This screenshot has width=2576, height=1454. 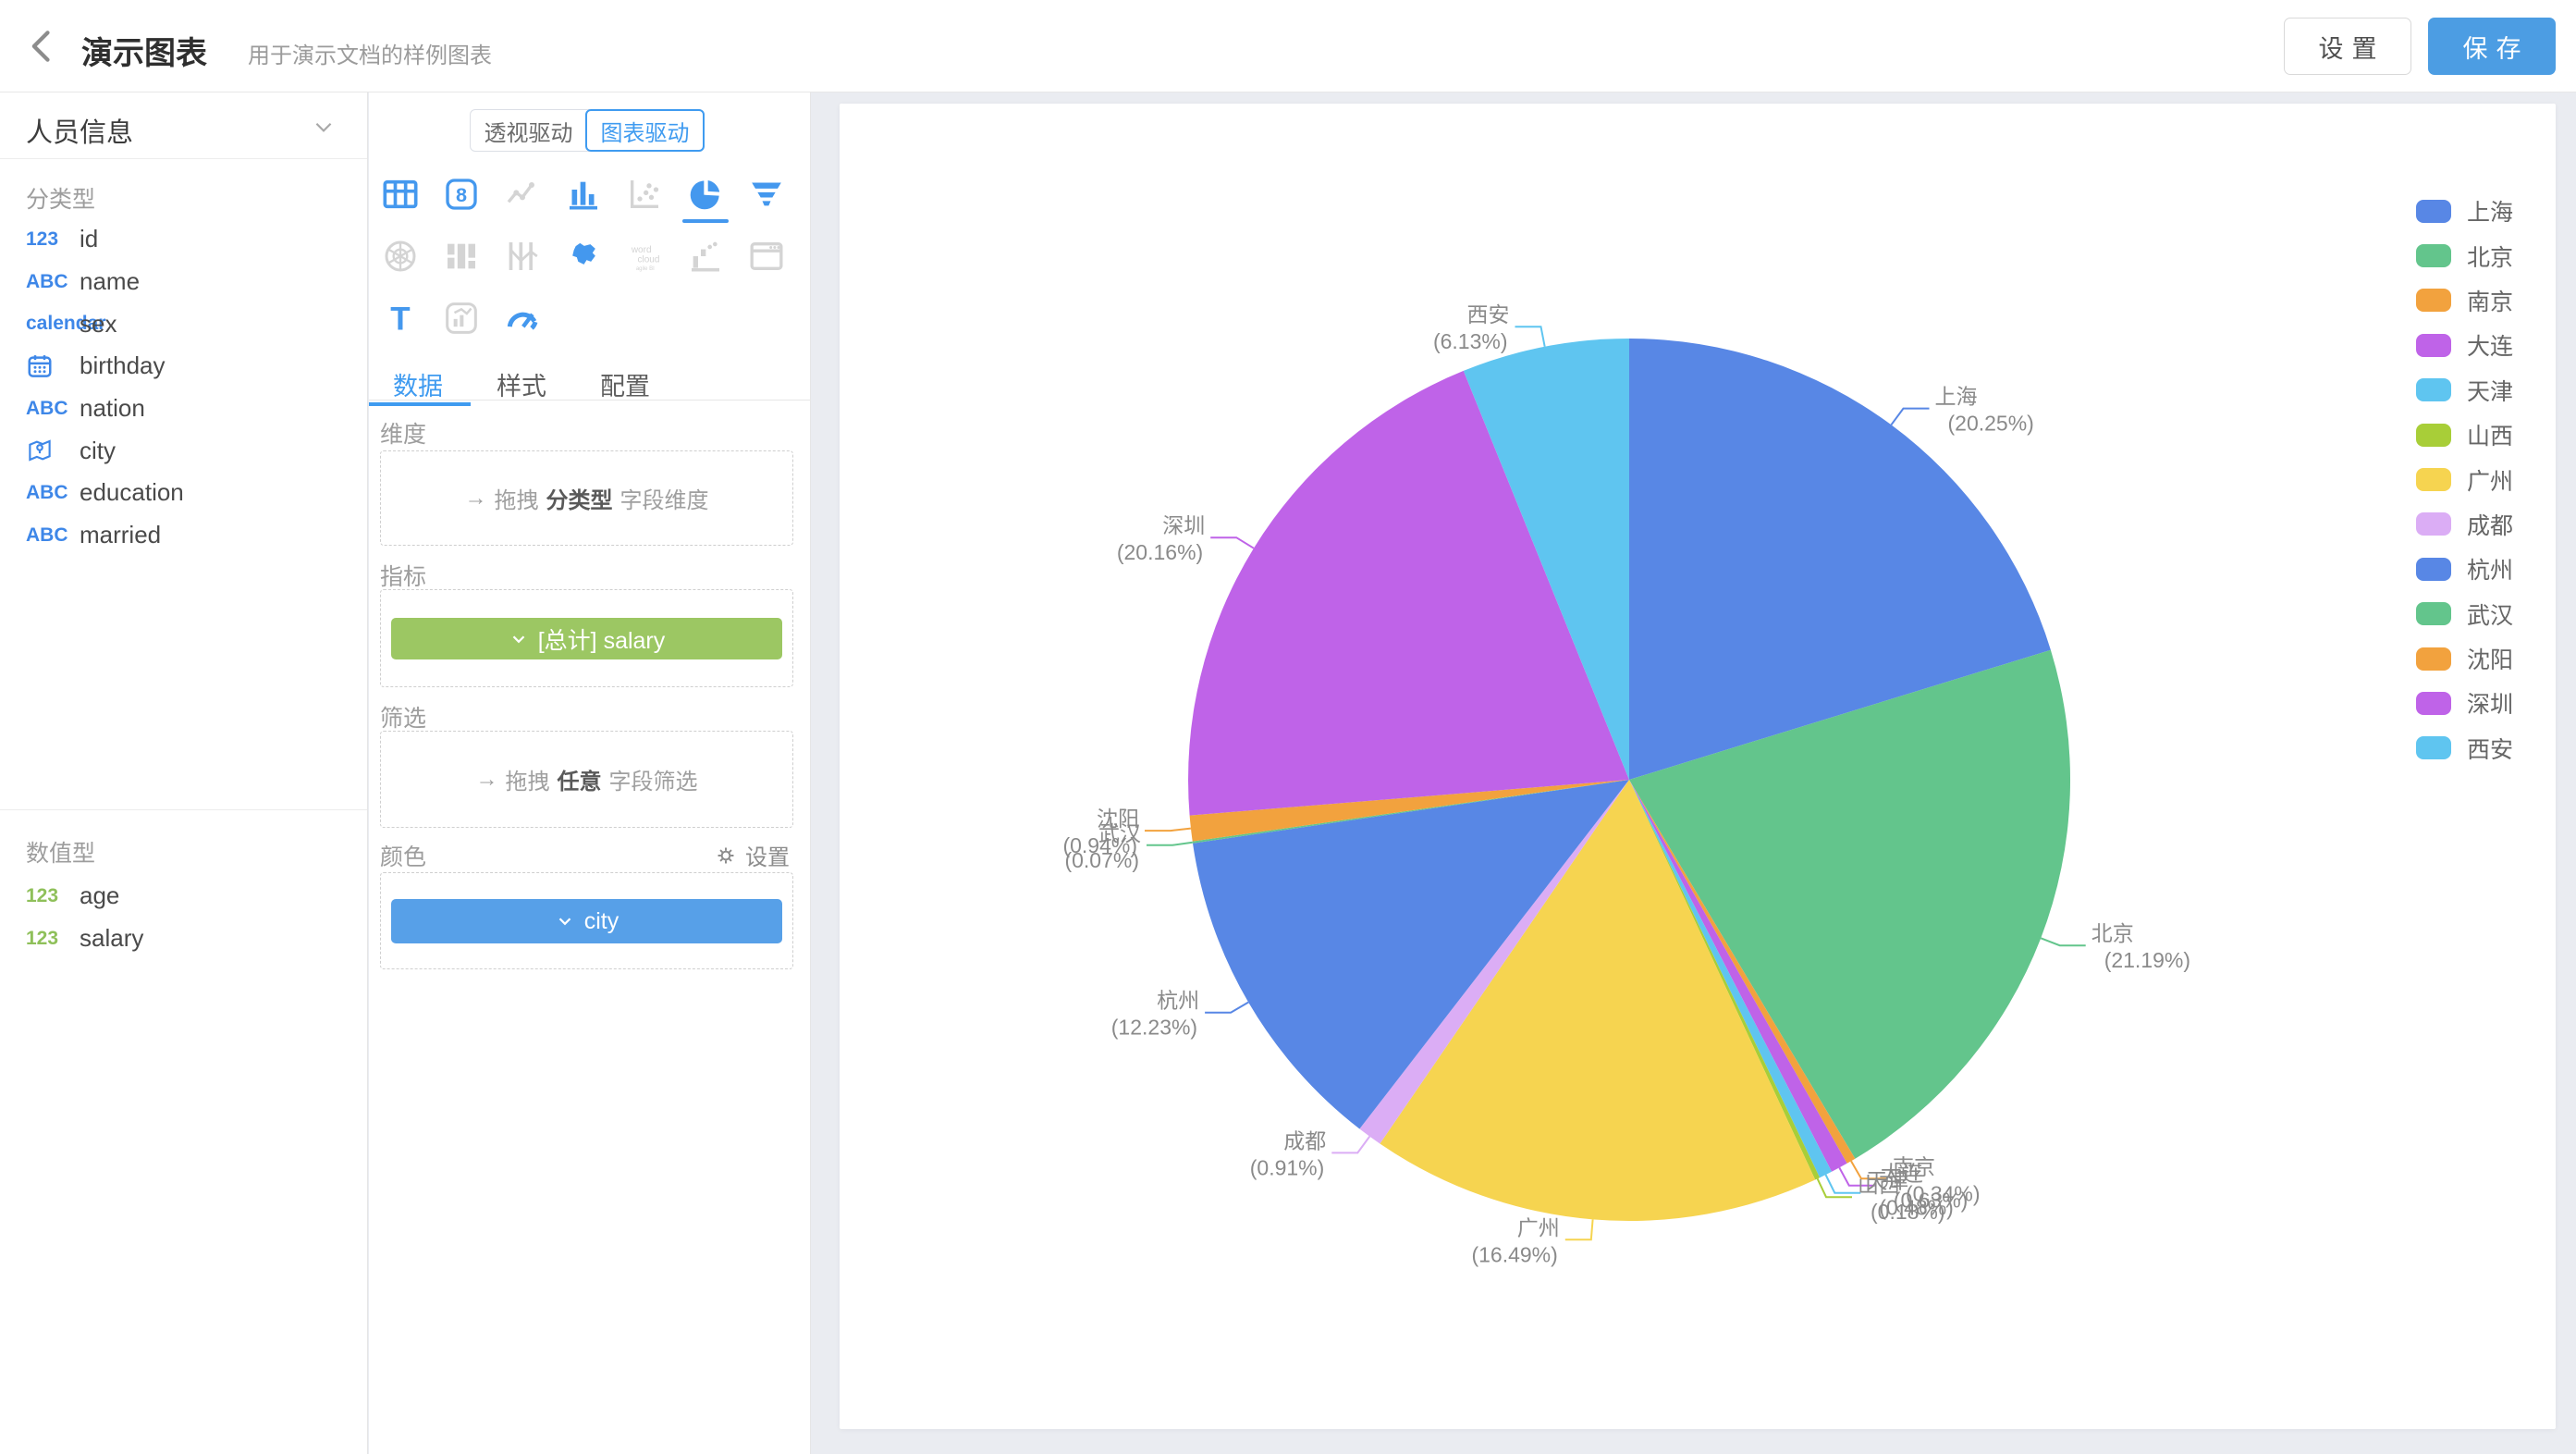 I want to click on legend-label: 沈阳, so click(x=2490, y=660).